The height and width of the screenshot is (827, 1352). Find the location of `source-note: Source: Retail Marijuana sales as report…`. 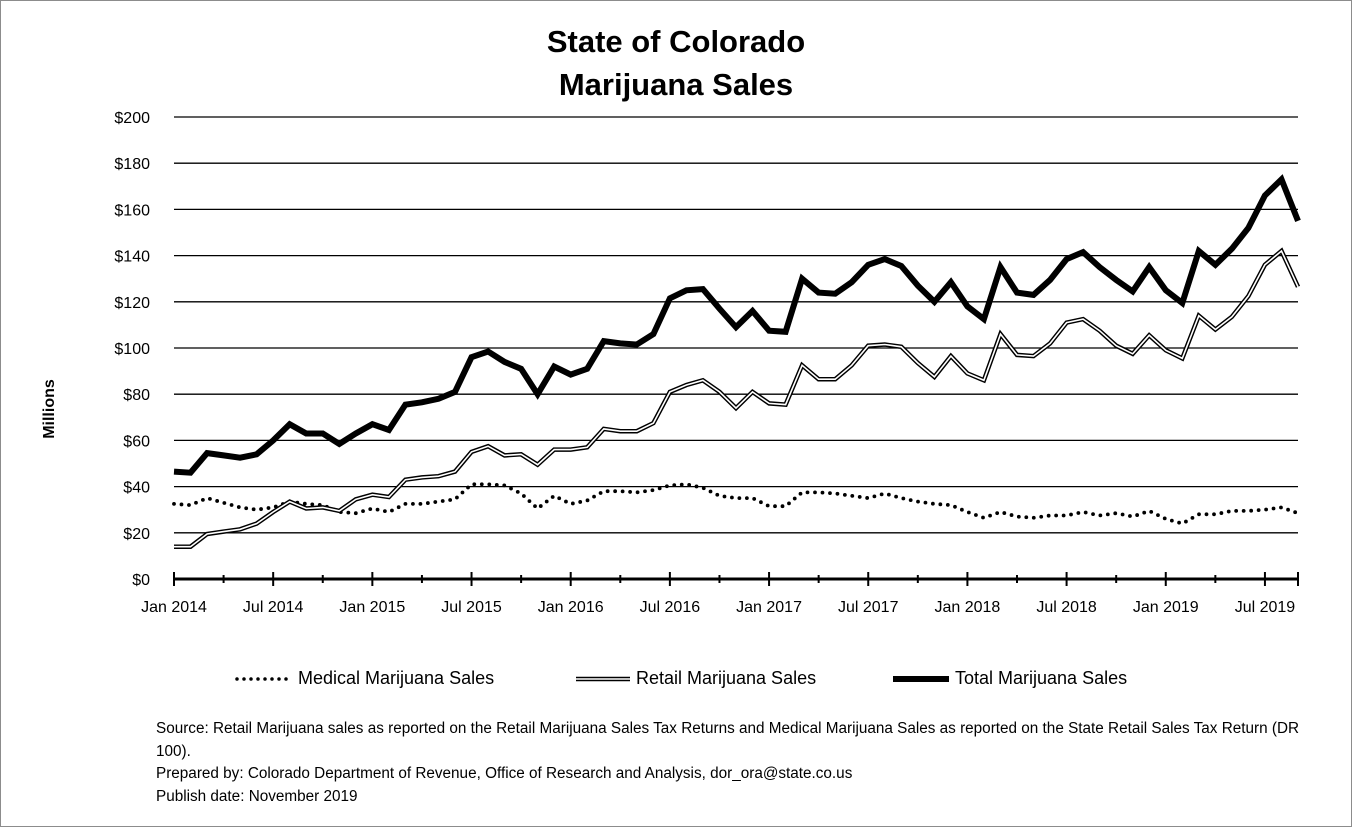

source-note: Source: Retail Marijuana sales as report… is located at coordinates (736, 763).